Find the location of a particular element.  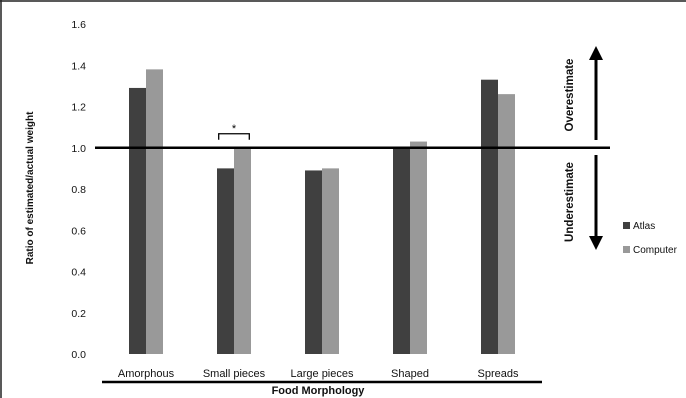

overestimate-arrow-group: Overestimate is located at coordinates (583, 93).